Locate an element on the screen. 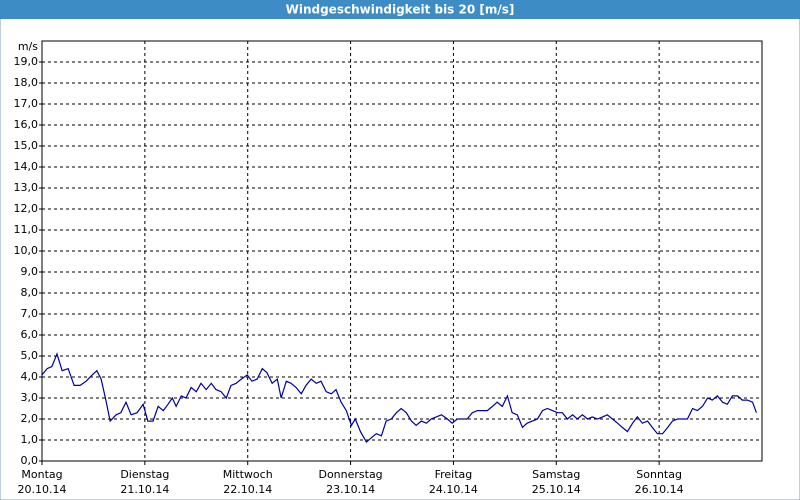 This screenshot has height=500, width=800. x-tick-label: Montag is located at coordinates (41, 474).